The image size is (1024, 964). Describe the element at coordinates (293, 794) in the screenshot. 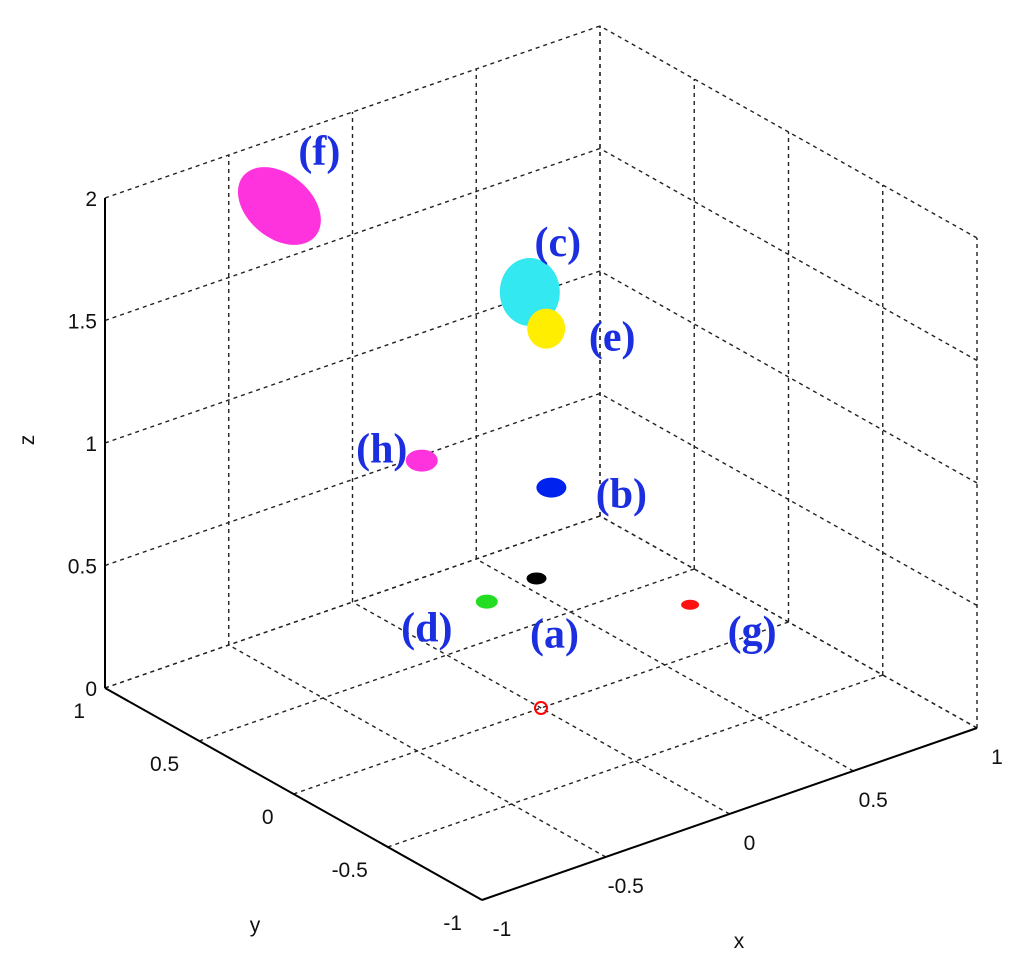

I see `y-axis-line` at that location.